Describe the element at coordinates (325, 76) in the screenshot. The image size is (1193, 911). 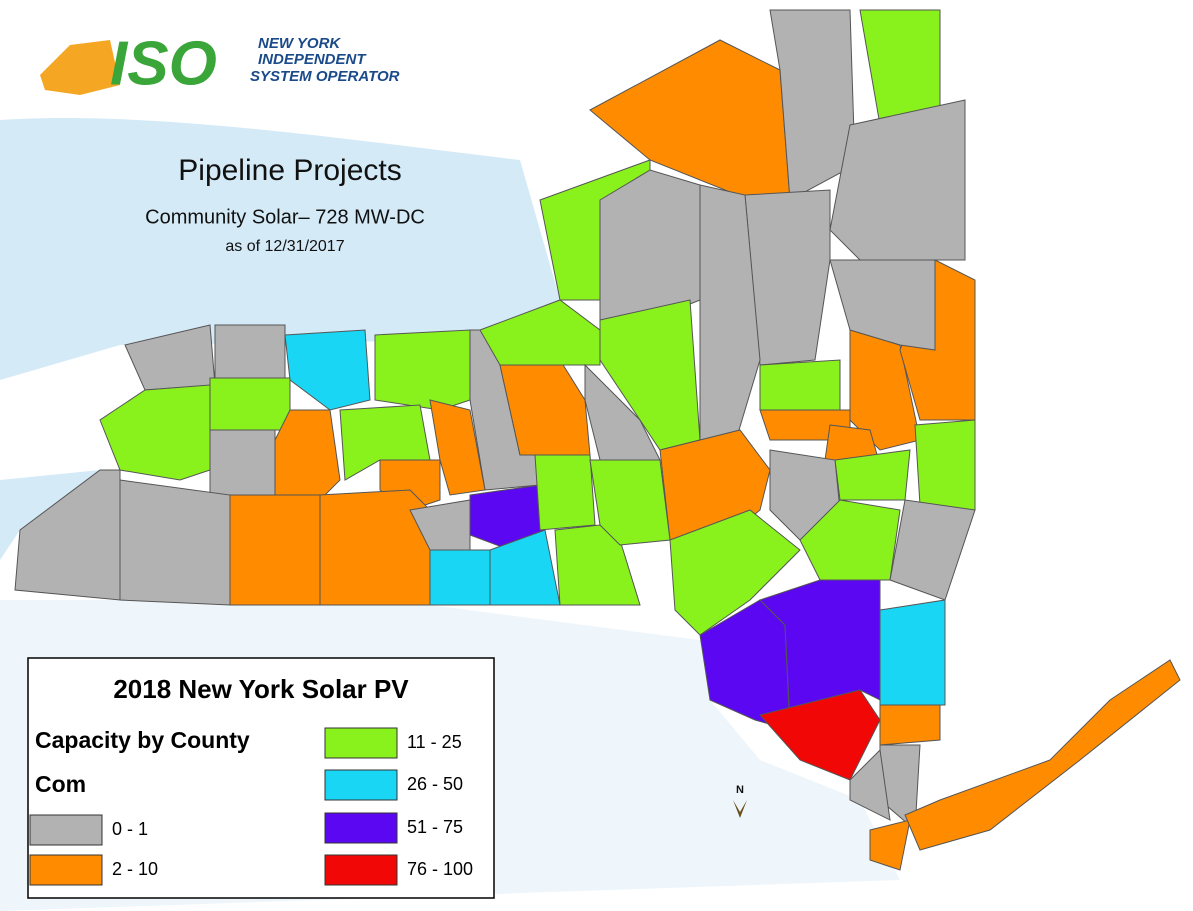
I see `logo-line: SYSTEM OPERATOR` at that location.